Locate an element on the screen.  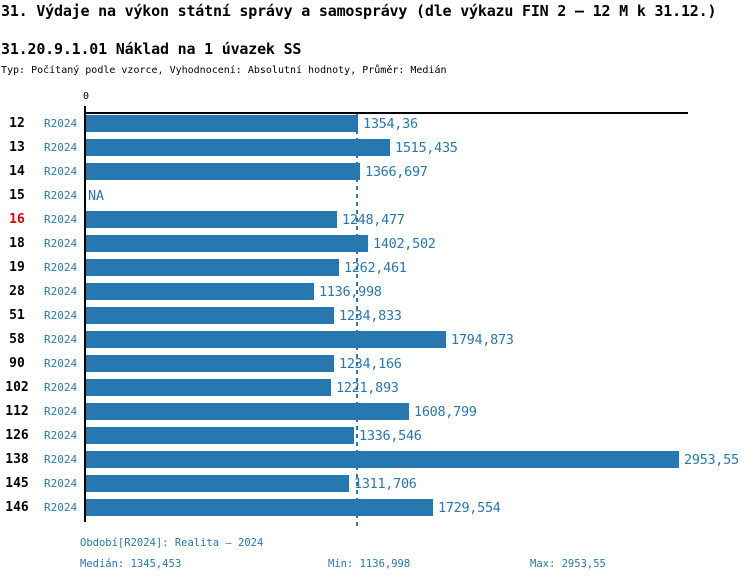
value-label: 2953,55 is located at coordinates (711, 460).